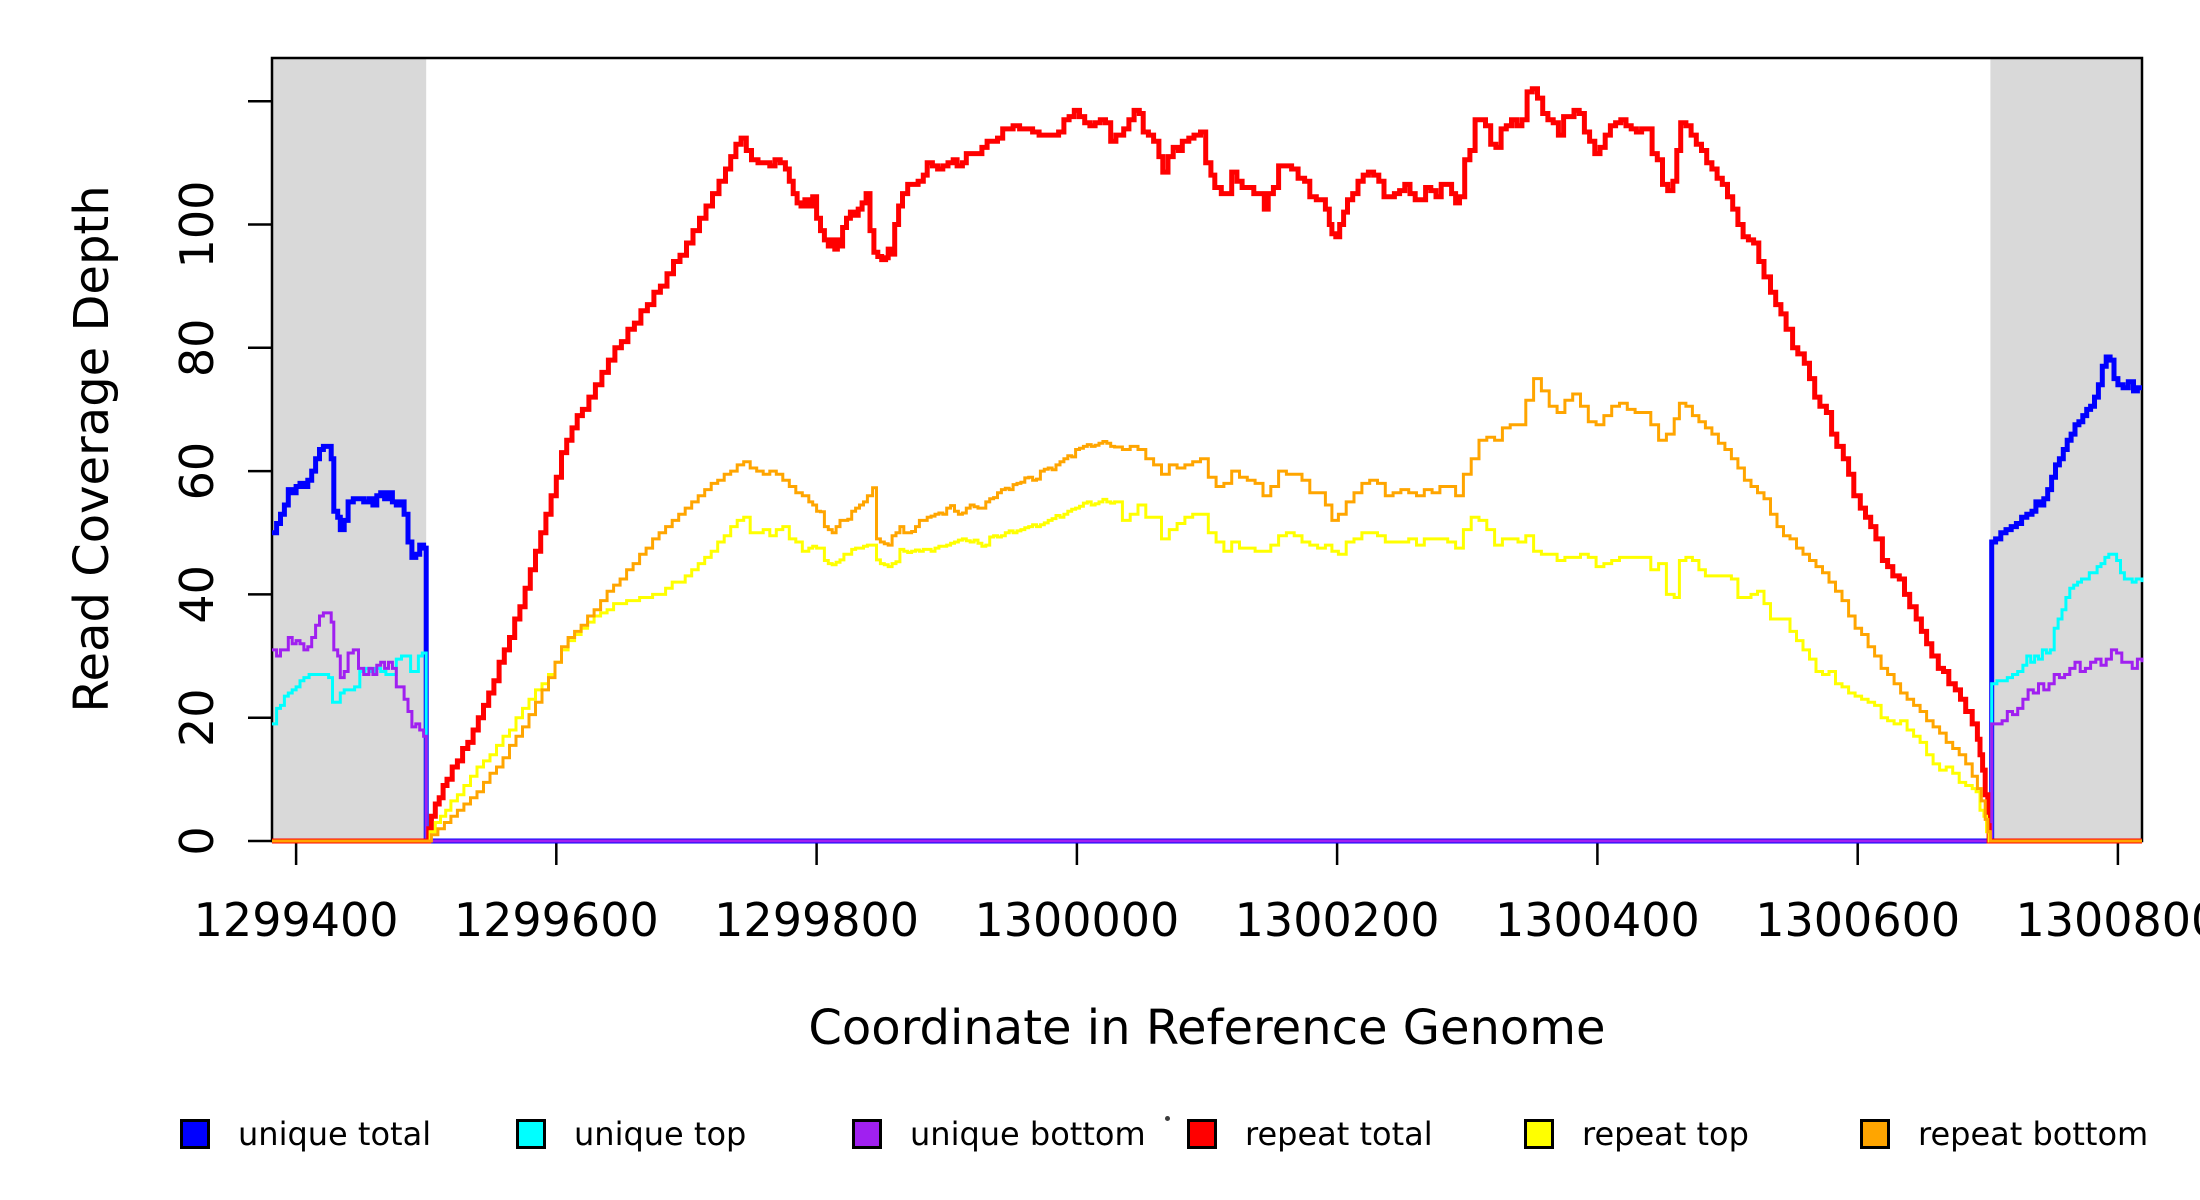 This screenshot has width=2200, height=1200. I want to click on y-tick-label: 0, so click(197, 840).